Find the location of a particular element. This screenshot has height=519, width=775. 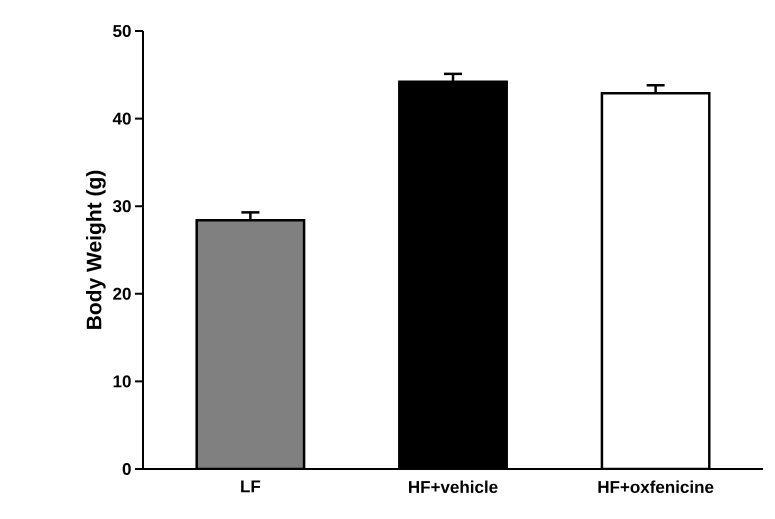

y-axis-title: Body Weight (g) is located at coordinates (96, 249).